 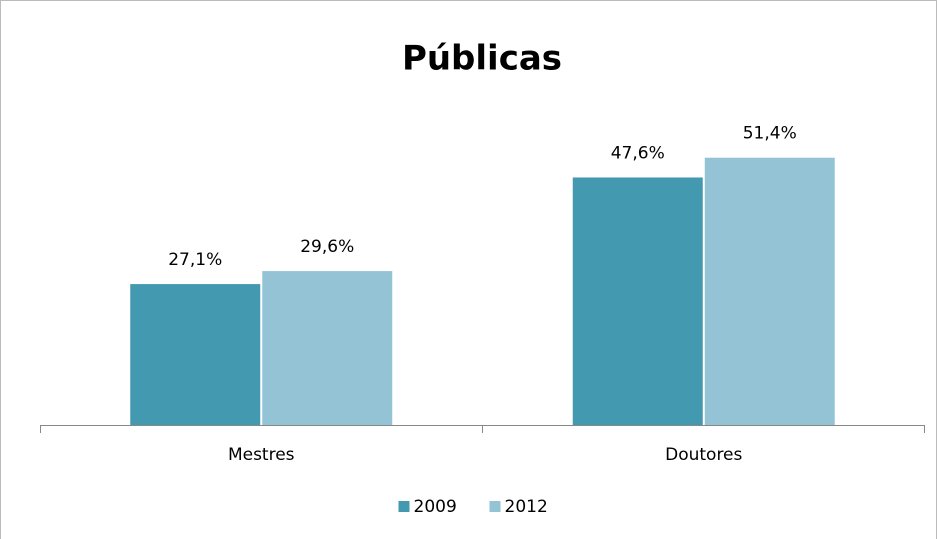 I want to click on legend-label: 2009, so click(x=435, y=507).